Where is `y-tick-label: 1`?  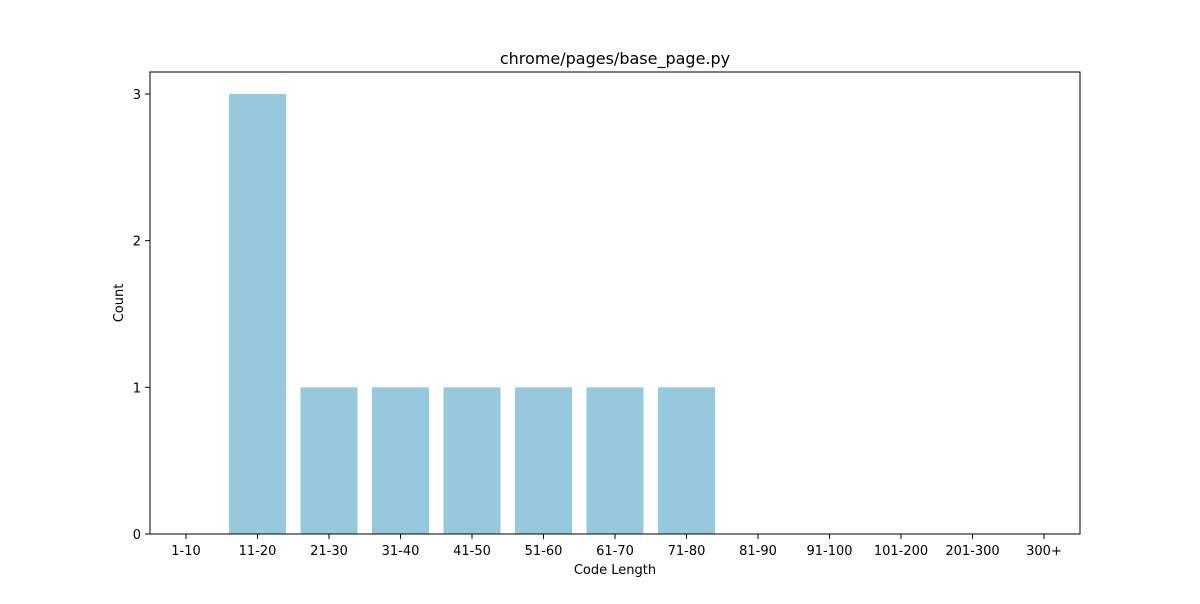
y-tick-label: 1 is located at coordinates (137, 388).